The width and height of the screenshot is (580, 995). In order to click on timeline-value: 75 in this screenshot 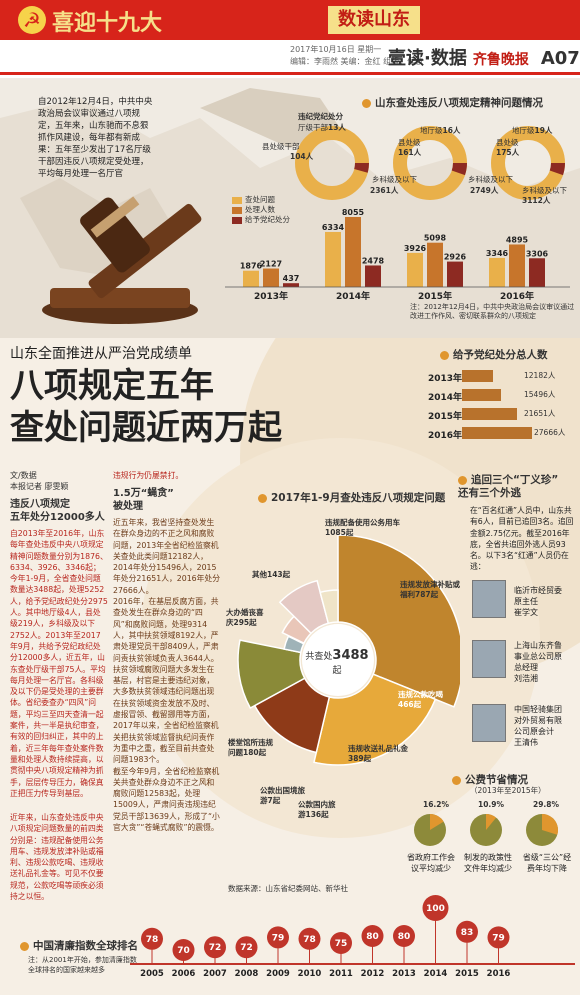, I will do `click(341, 944)`.